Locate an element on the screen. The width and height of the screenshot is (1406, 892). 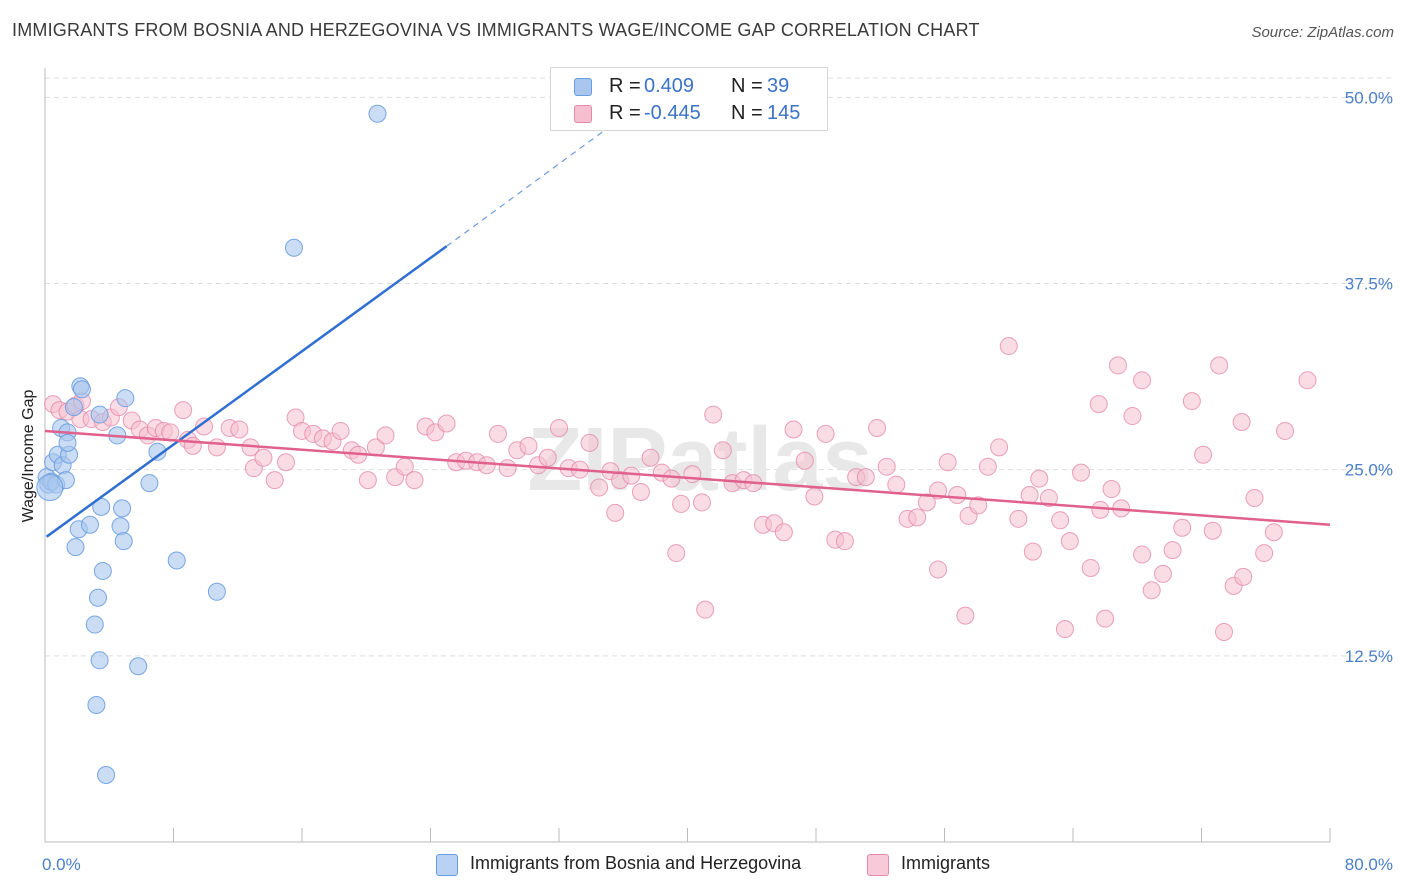
pink-legend-icon is located at coordinates (878, 865).